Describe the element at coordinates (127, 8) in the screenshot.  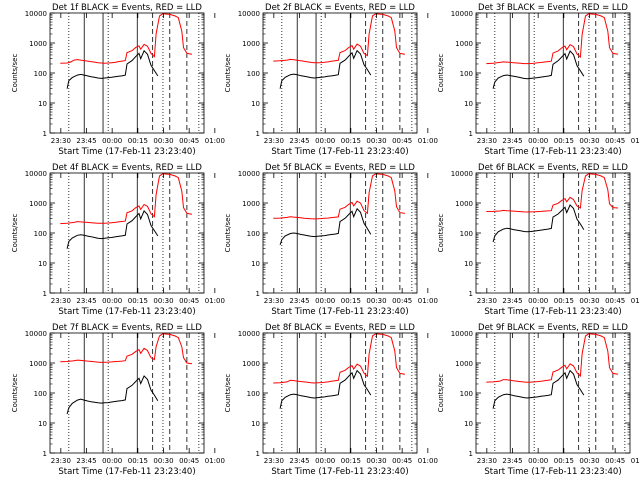
I see `panel-title: Det 1f BLACK = Events, RED = LLD` at that location.